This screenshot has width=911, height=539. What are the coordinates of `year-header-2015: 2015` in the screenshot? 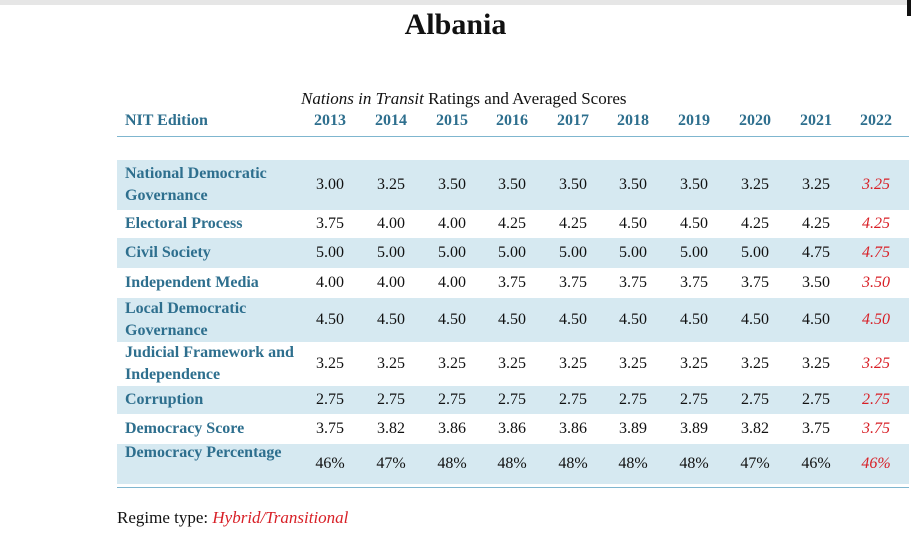 It's located at (452, 120).